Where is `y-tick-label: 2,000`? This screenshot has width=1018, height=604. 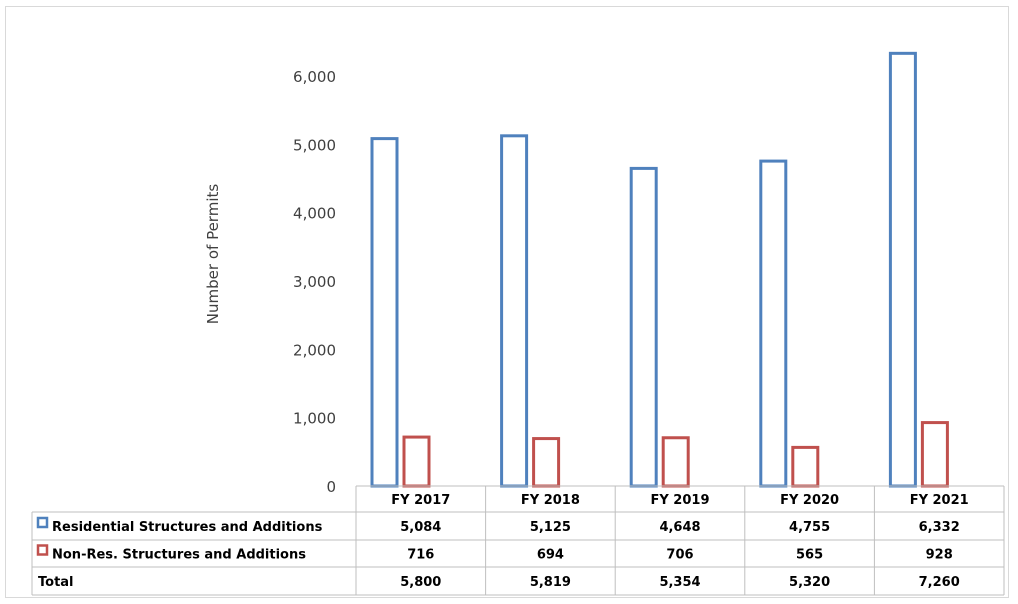
y-tick-label: 2,000 is located at coordinates (314, 350).